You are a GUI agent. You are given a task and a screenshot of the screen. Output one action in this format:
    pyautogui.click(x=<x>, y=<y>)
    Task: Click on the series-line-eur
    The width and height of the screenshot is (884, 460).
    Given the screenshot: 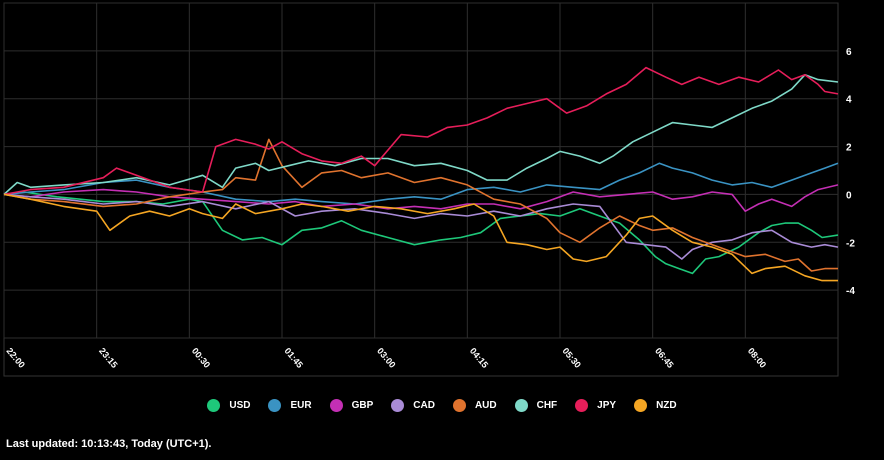 What is the action you would take?
    pyautogui.click(x=421, y=183)
    